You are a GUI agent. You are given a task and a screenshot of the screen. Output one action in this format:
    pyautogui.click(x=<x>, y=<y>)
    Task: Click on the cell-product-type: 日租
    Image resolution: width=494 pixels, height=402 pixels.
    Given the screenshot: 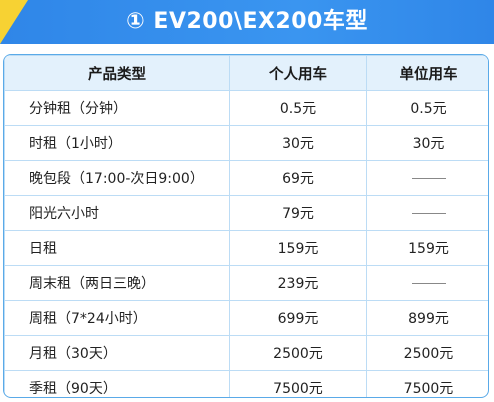 What is the action you would take?
    pyautogui.click(x=117, y=248)
    